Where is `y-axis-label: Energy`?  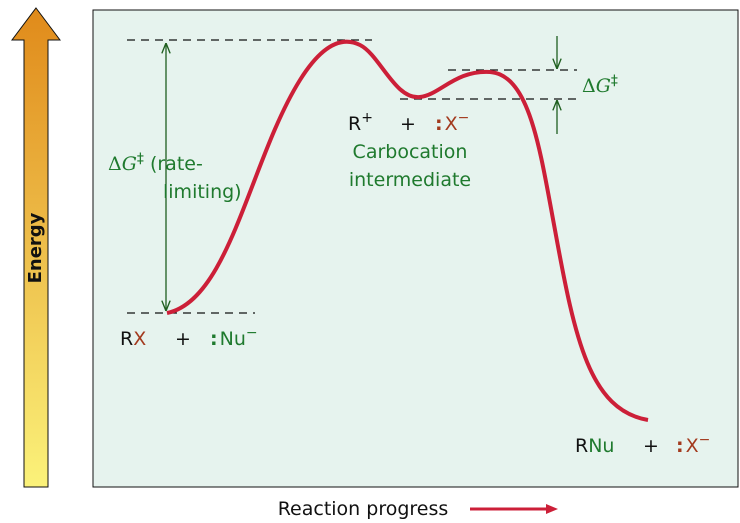 y-axis-label: Energy is located at coordinates (35, 247).